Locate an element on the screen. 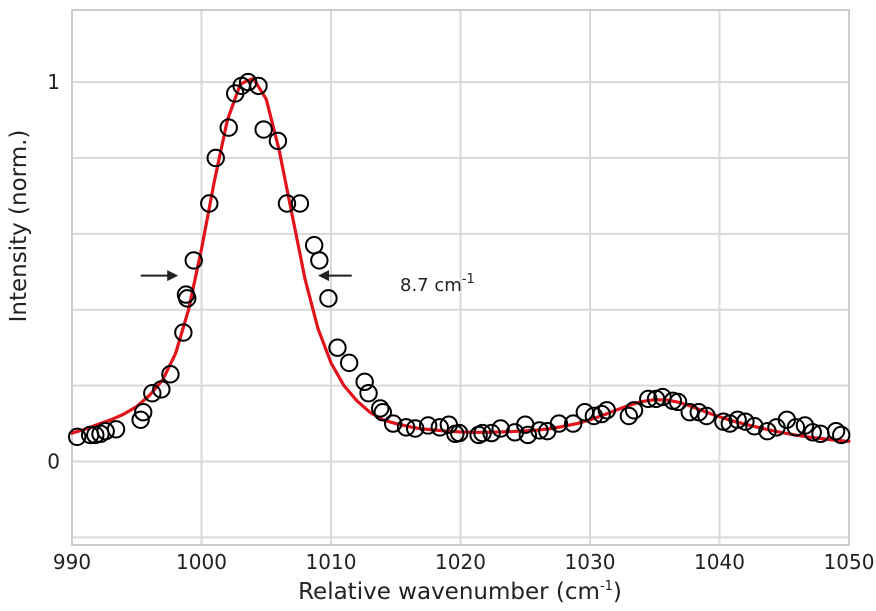 The image size is (876, 611). y-axis-title: Intensity (norm.) is located at coordinates (19, 226).